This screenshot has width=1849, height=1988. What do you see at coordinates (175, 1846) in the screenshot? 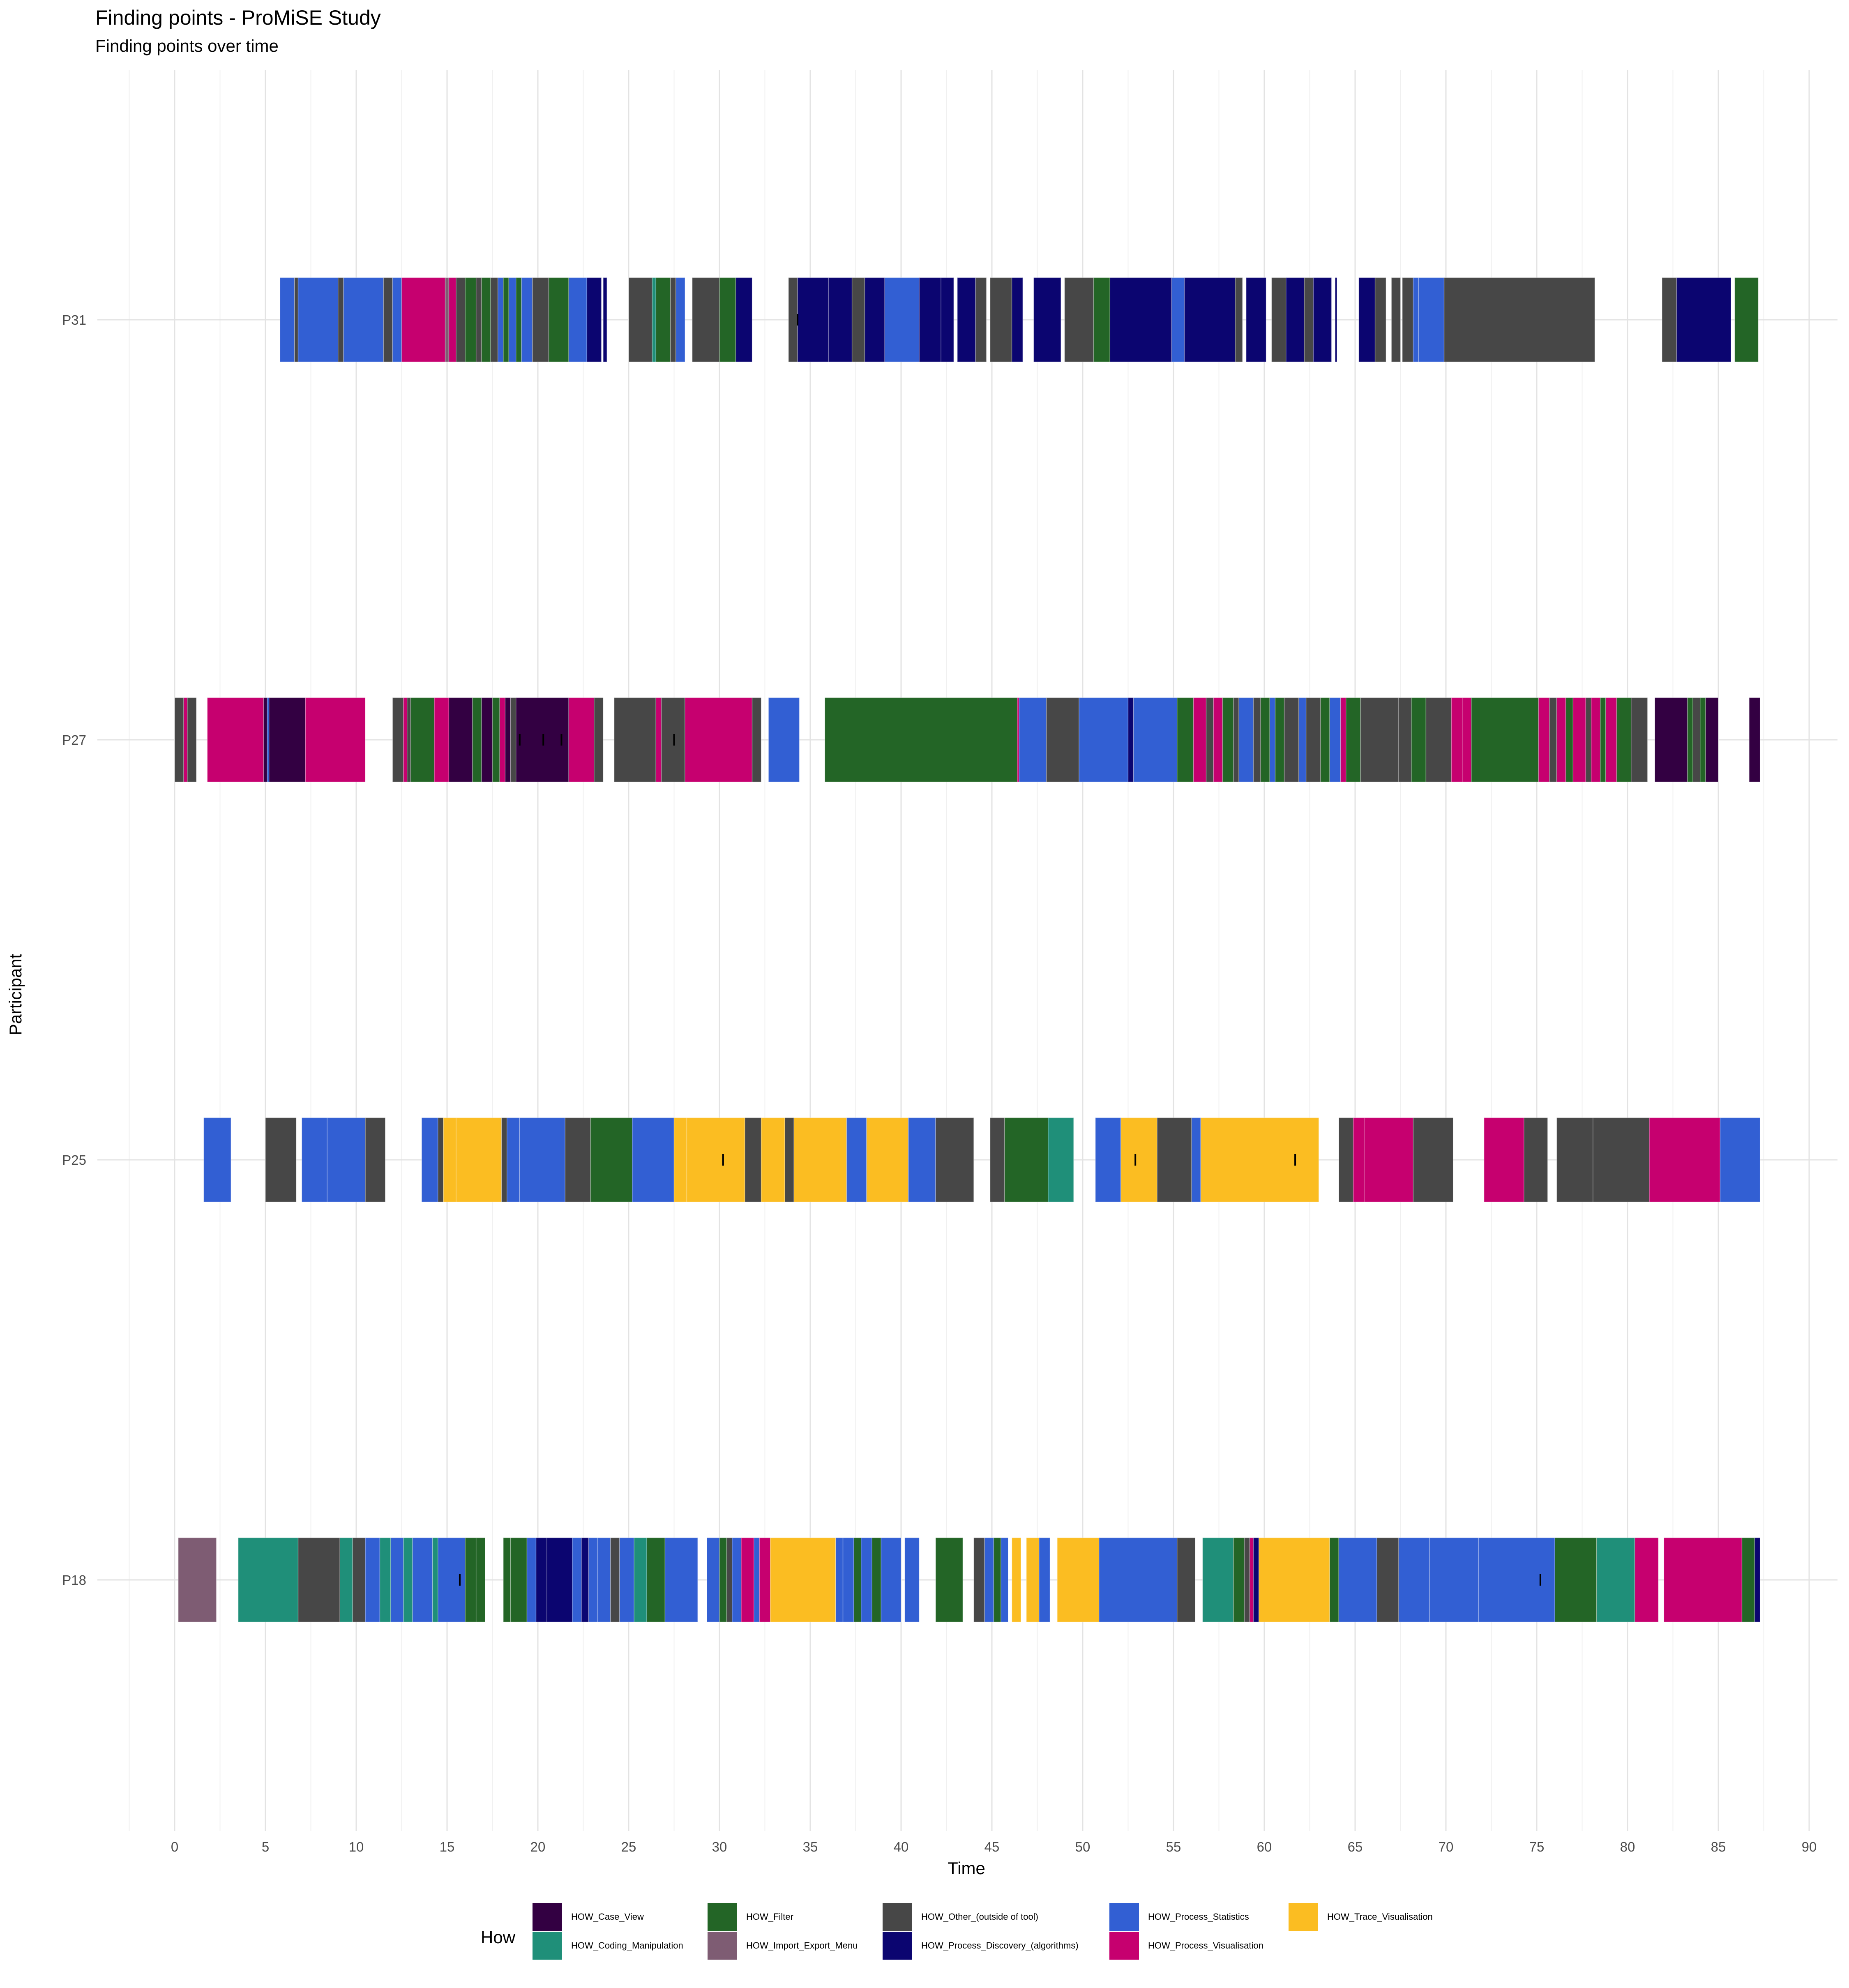
I see `x-tick-label: 0` at bounding box center [175, 1846].